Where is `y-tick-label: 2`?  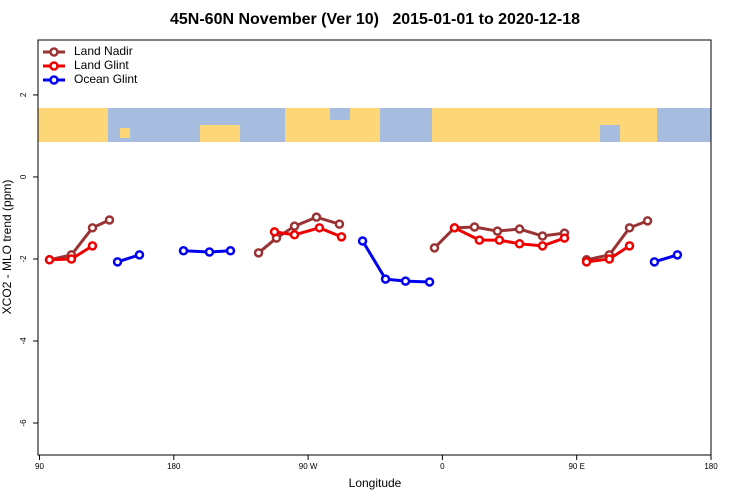
y-tick-label: 2 is located at coordinates (23, 94).